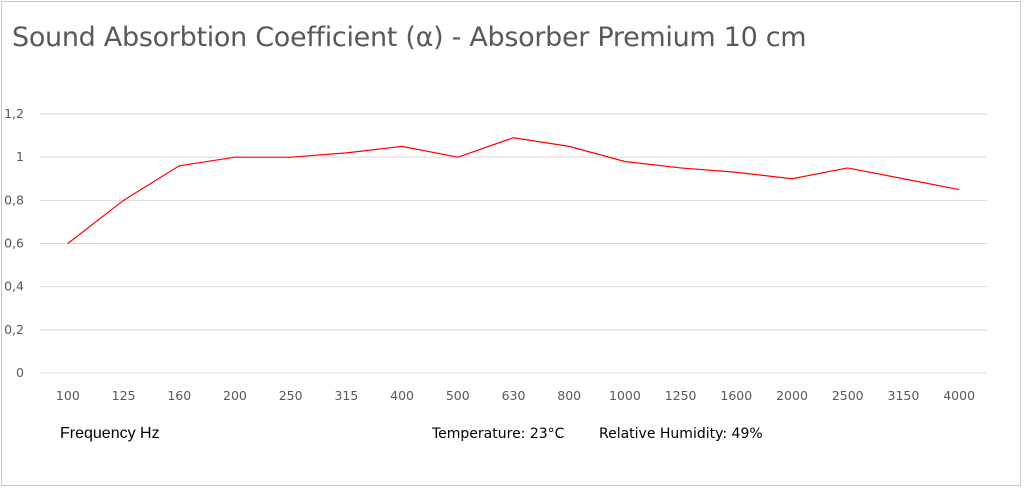 Image resolution: width=1024 pixels, height=489 pixels. I want to click on x-tick-label: 1250, so click(681, 395).